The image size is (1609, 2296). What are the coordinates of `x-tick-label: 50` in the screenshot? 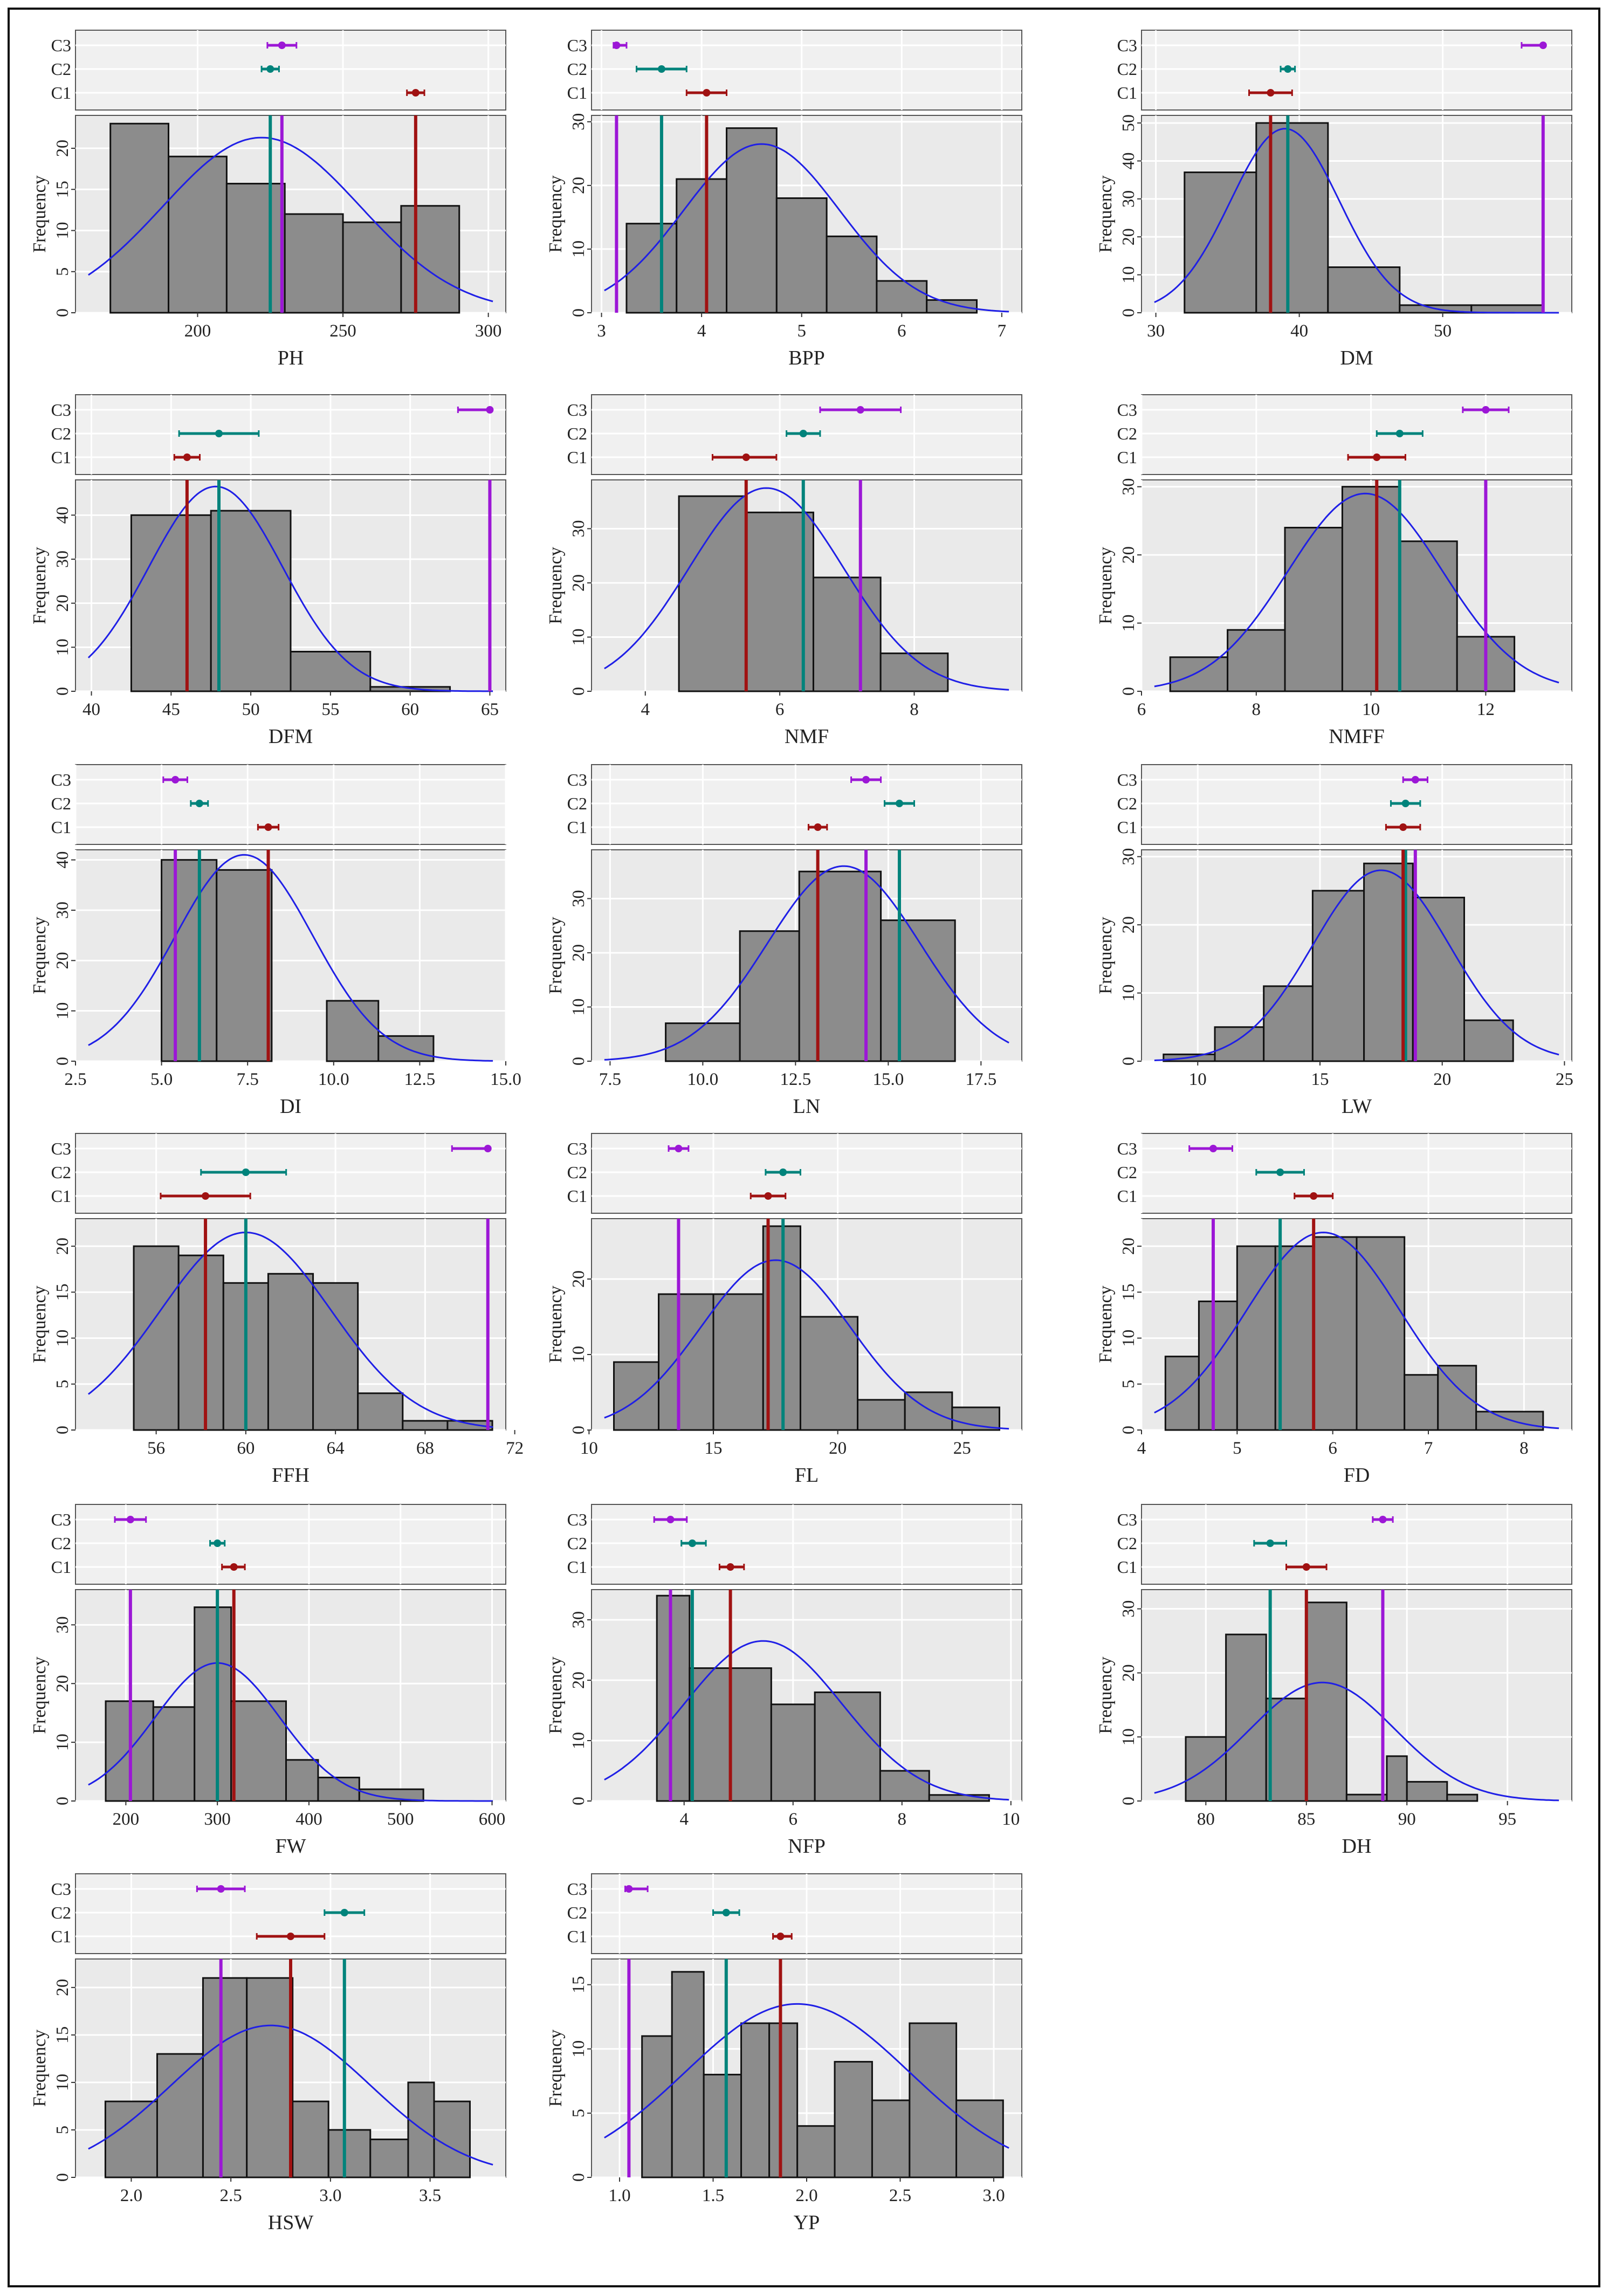 It's located at (1443, 331).